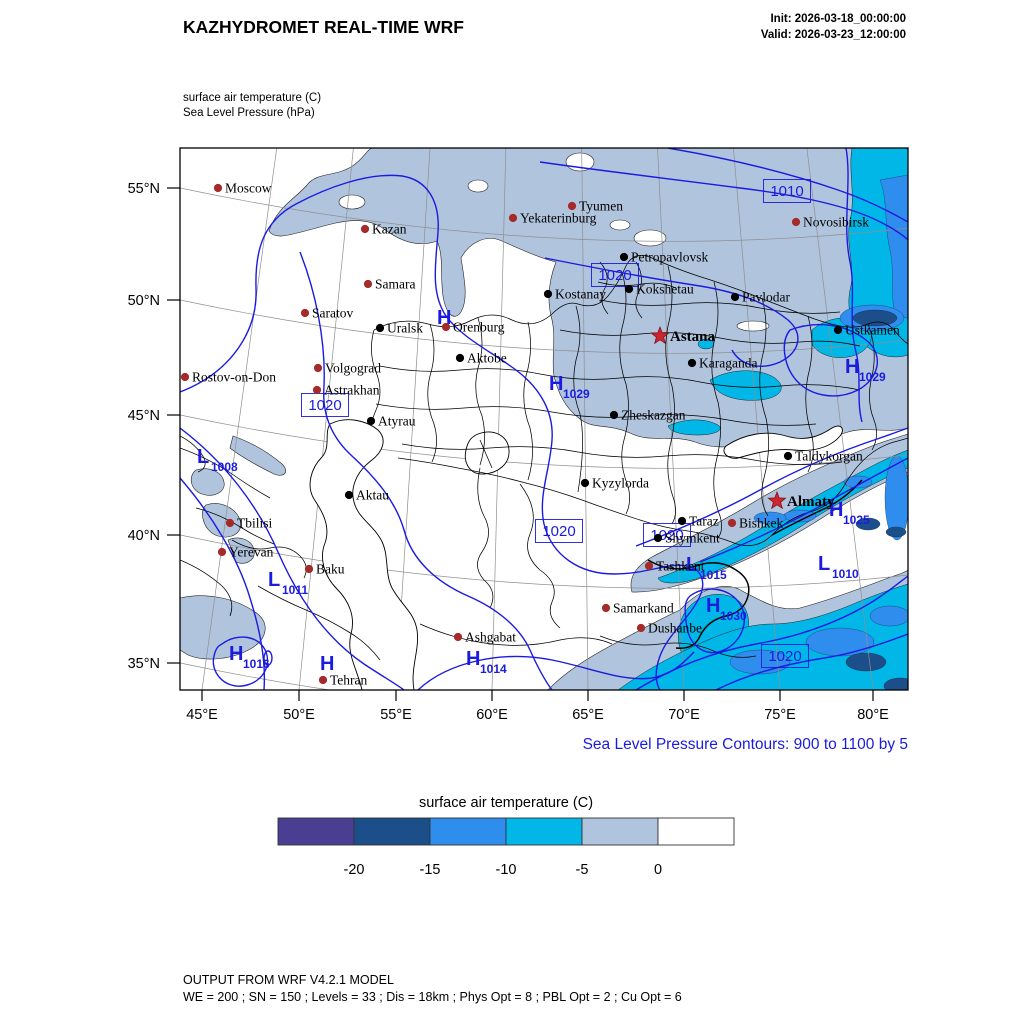 This screenshot has width=1024, height=1024. What do you see at coordinates (706, 344) in the screenshot?
I see `temp-fill-astana-cyan` at bounding box center [706, 344].